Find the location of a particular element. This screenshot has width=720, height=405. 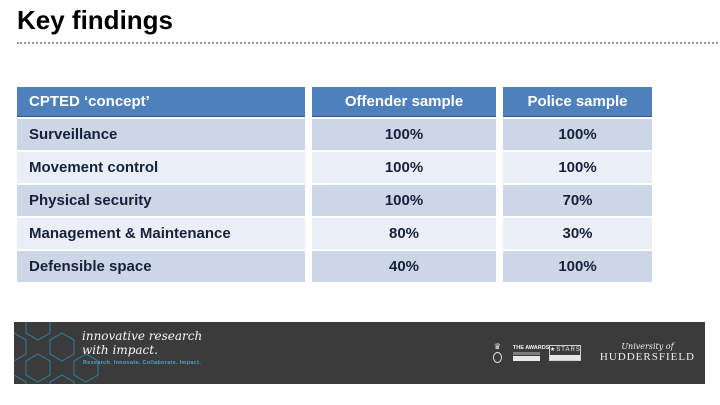

the-awards-label: THE AWARDS is located at coordinates (531, 348).